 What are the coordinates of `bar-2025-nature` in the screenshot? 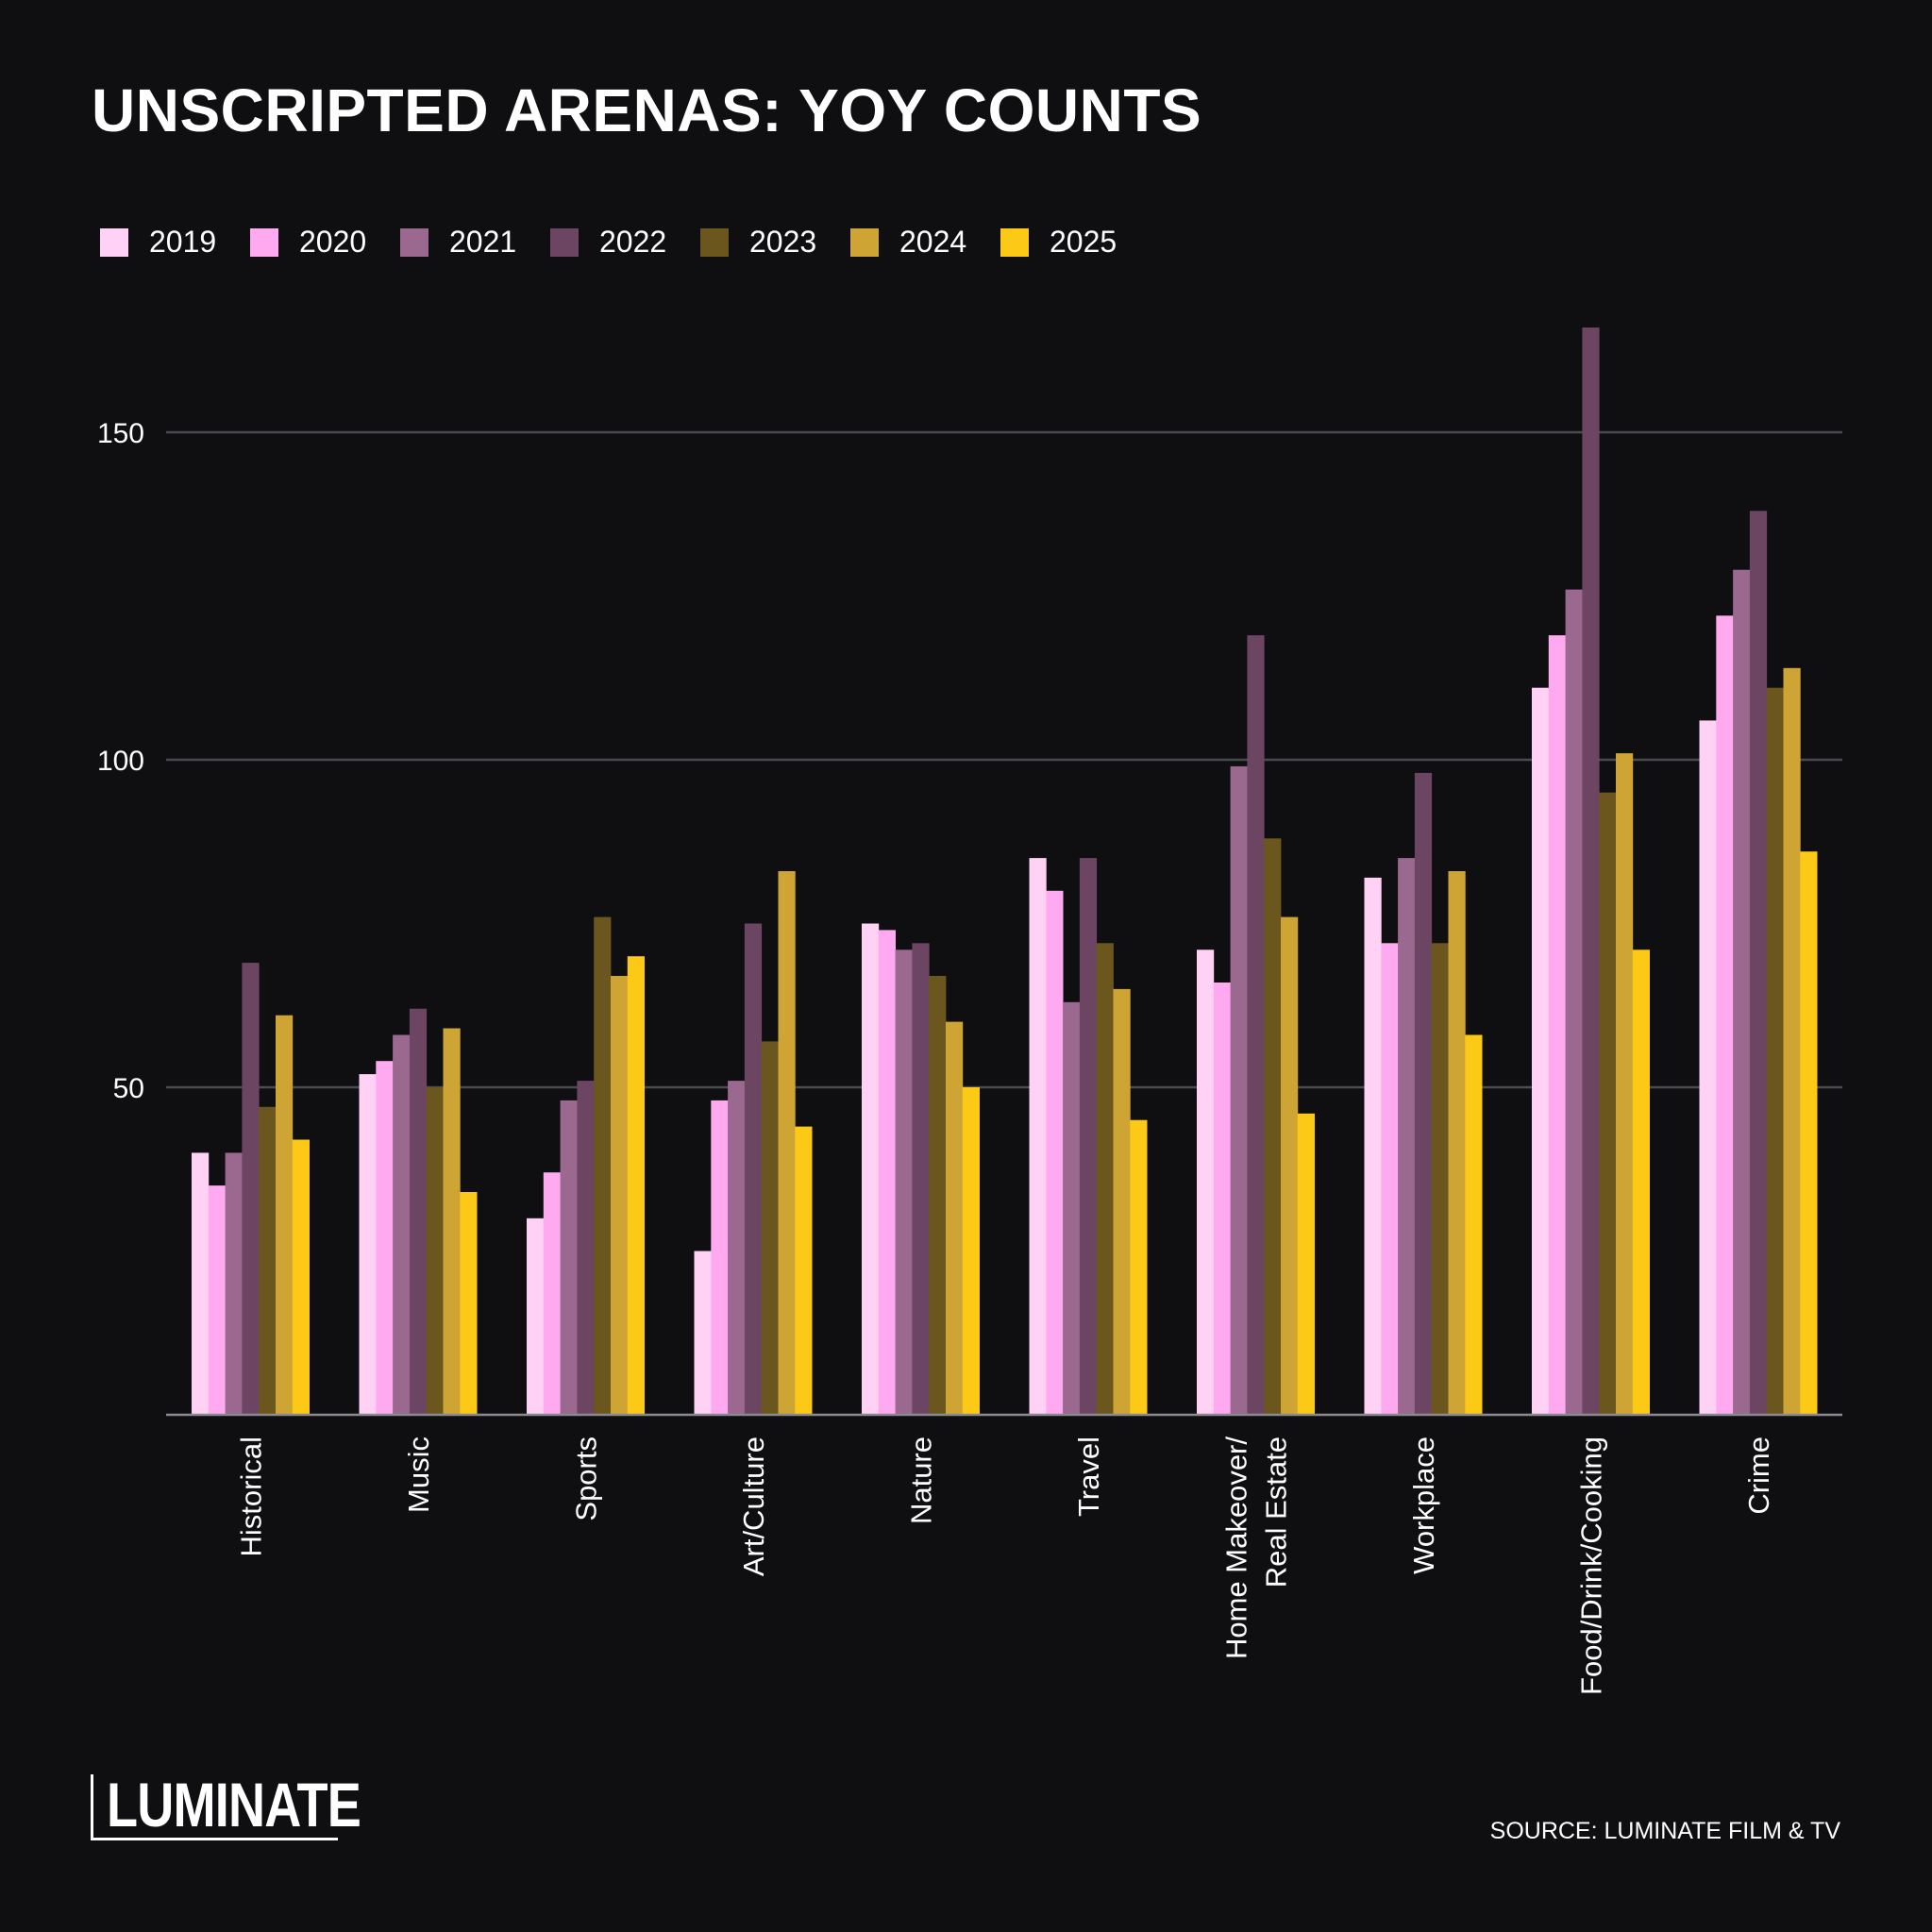 It's located at (971, 1251).